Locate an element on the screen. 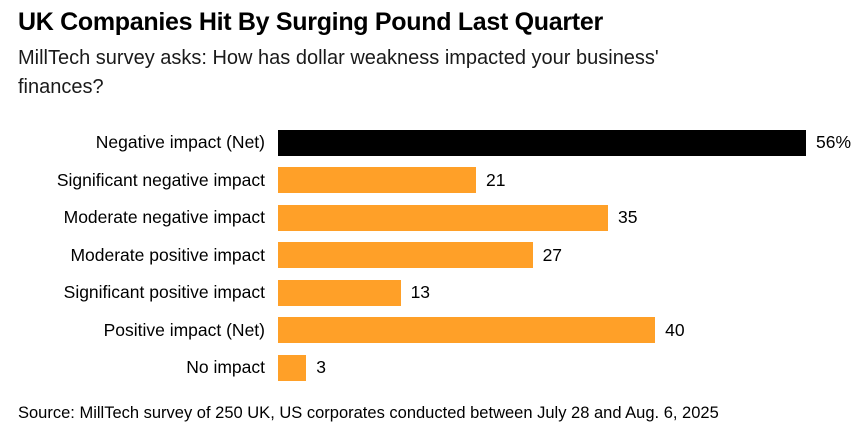  bar-row: Moderate negative impact 35 is located at coordinates (428, 218).